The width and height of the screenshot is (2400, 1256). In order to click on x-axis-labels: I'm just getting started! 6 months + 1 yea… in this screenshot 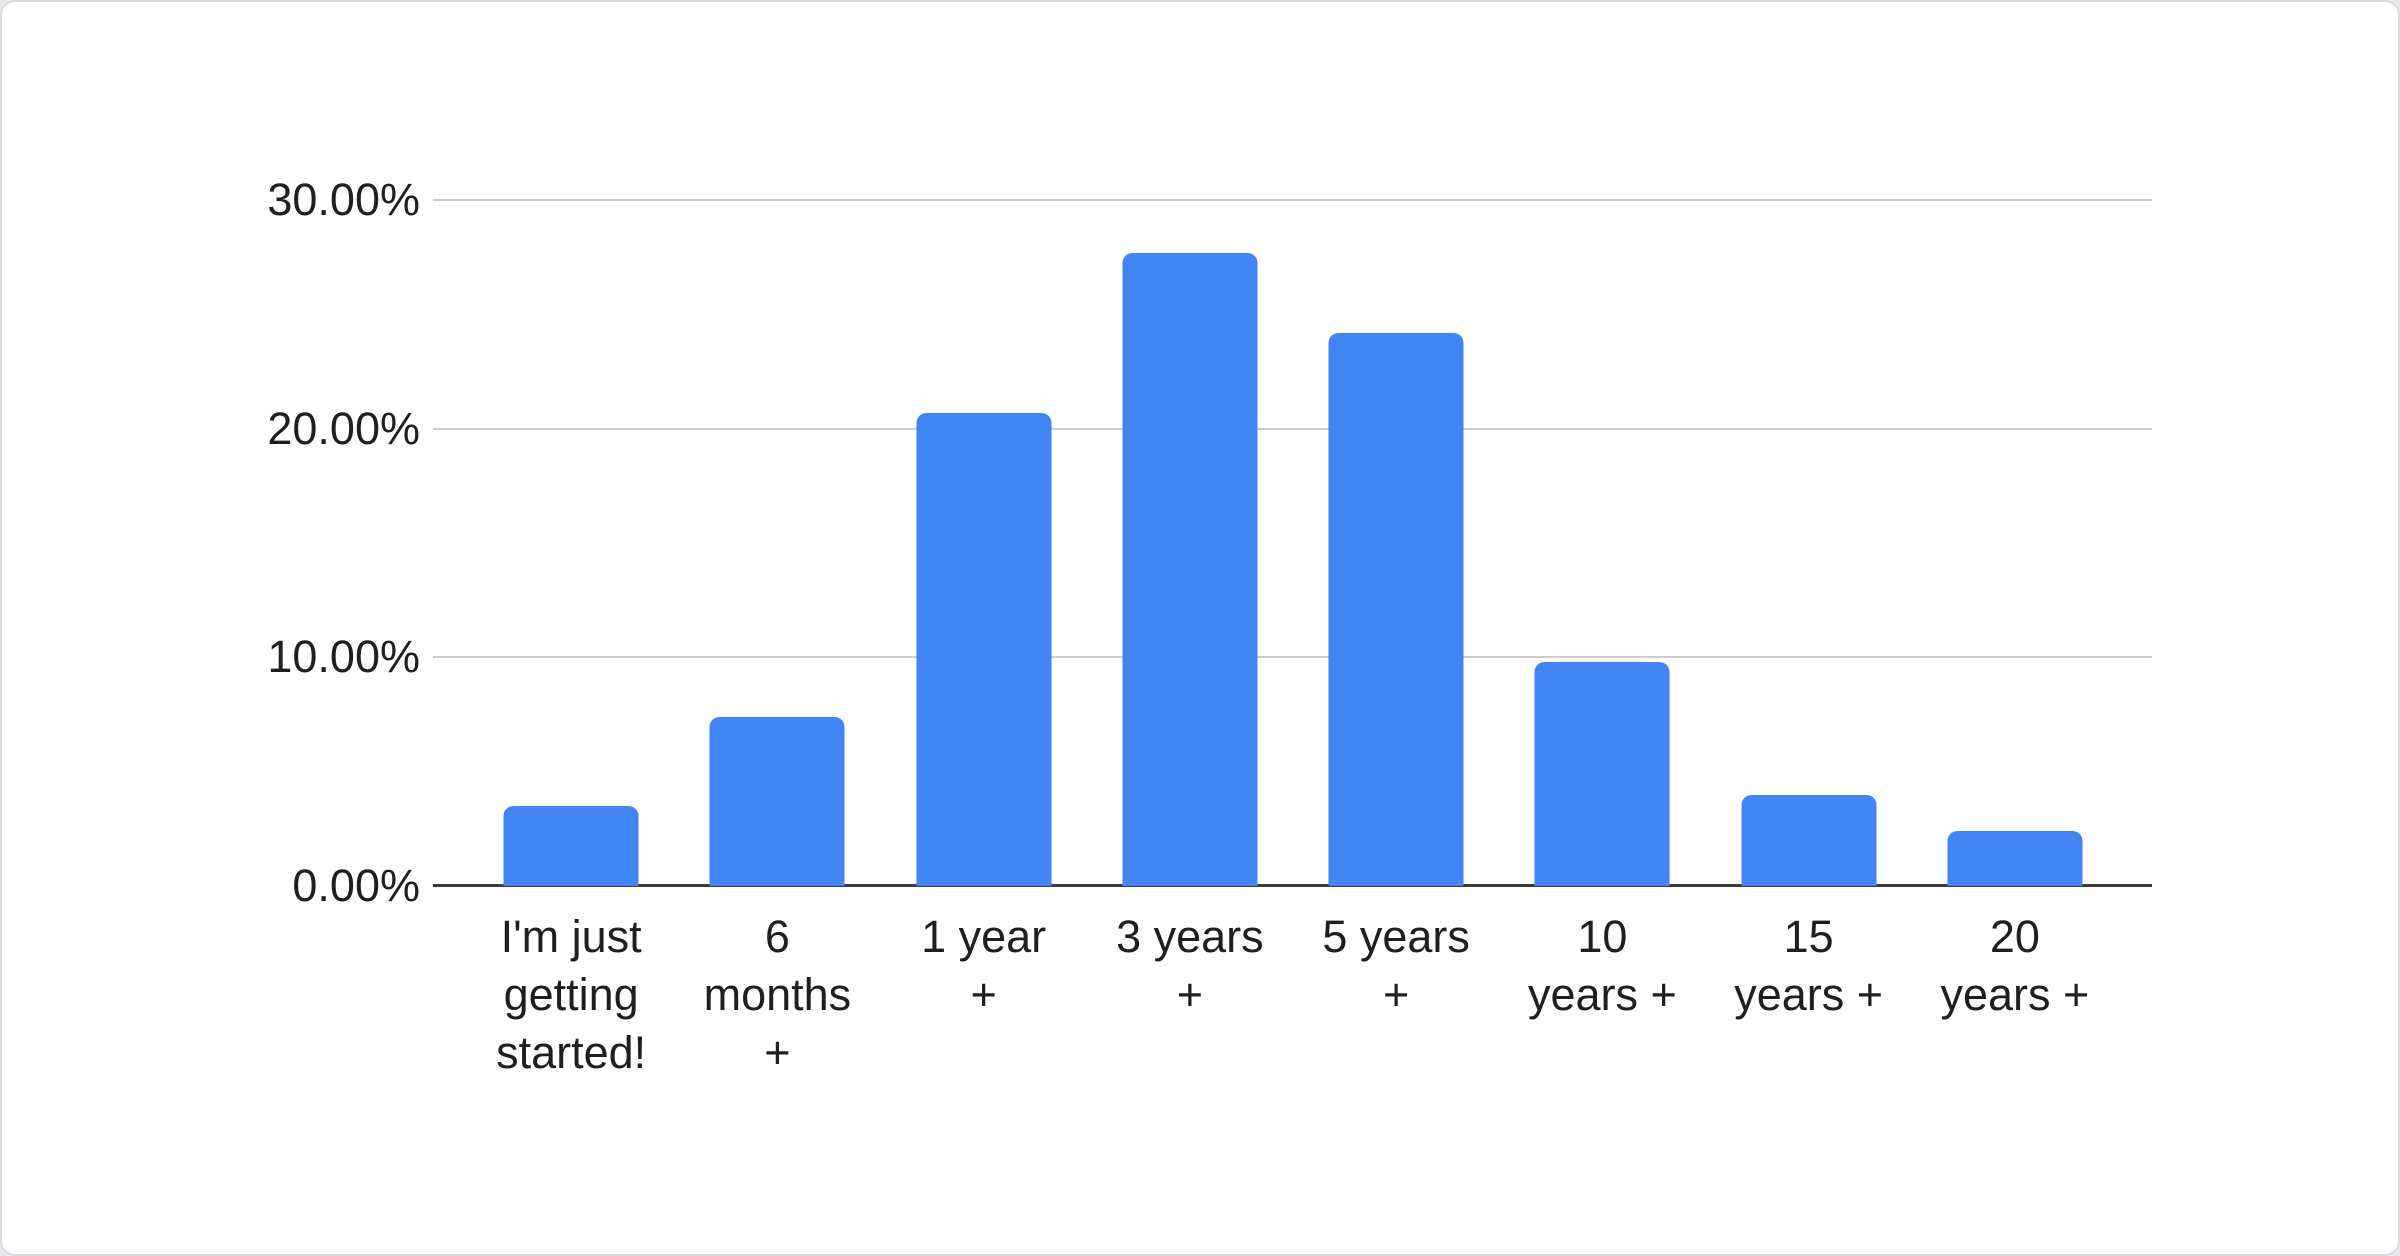, I will do `click(1293, 995)`.